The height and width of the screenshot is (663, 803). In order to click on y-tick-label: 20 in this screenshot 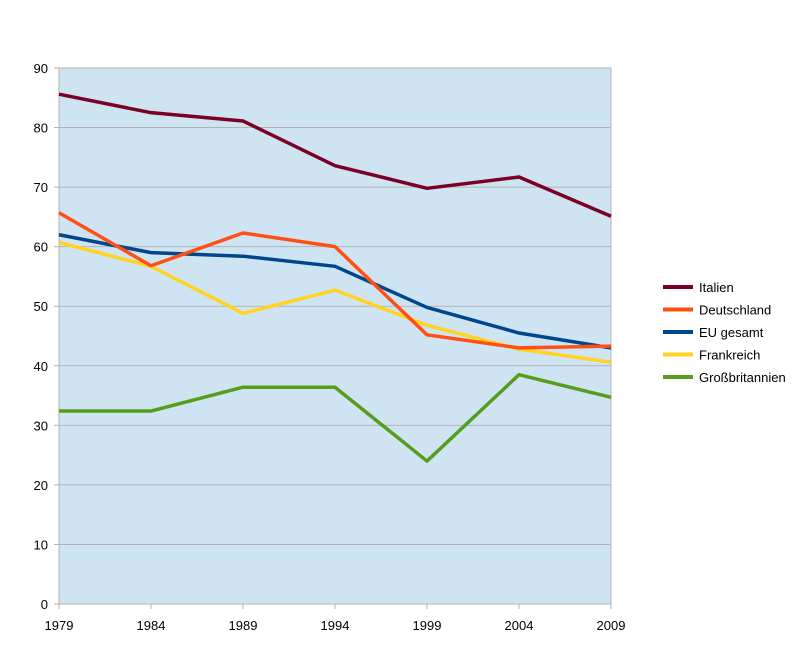, I will do `click(41, 485)`.